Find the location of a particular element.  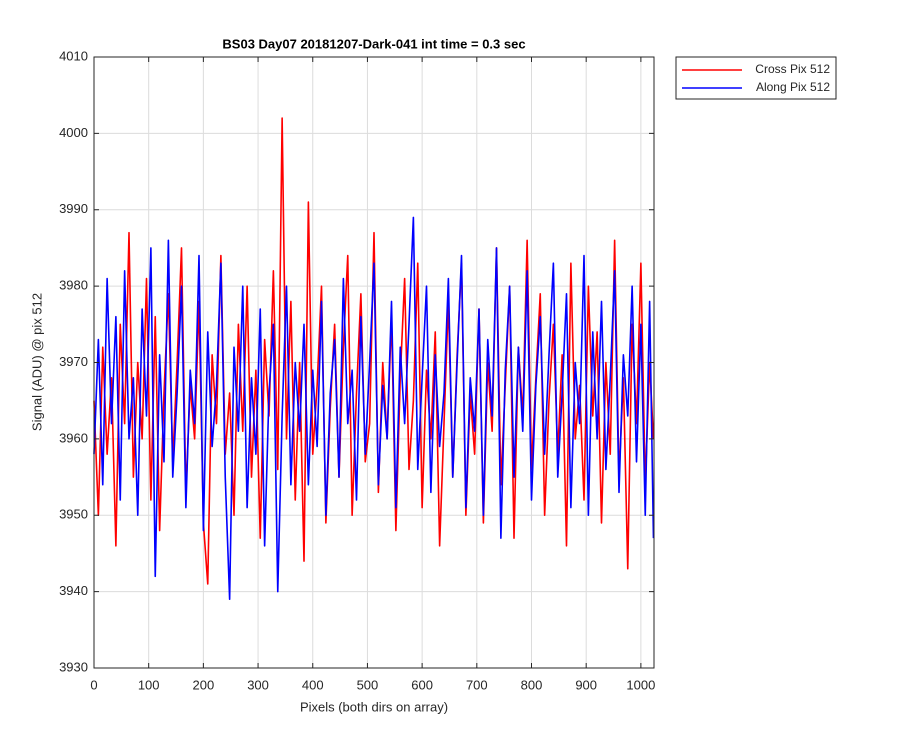

x-axis-label: Pixels (both dirs on array) is located at coordinates (374, 706).